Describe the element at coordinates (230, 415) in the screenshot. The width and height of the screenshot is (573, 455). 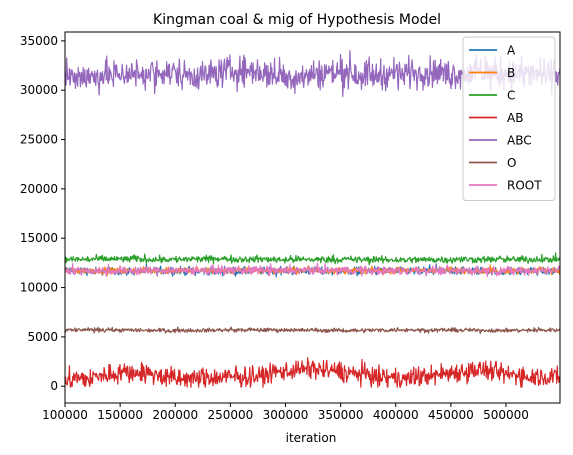
I see `x-tick-label: 250000` at that location.